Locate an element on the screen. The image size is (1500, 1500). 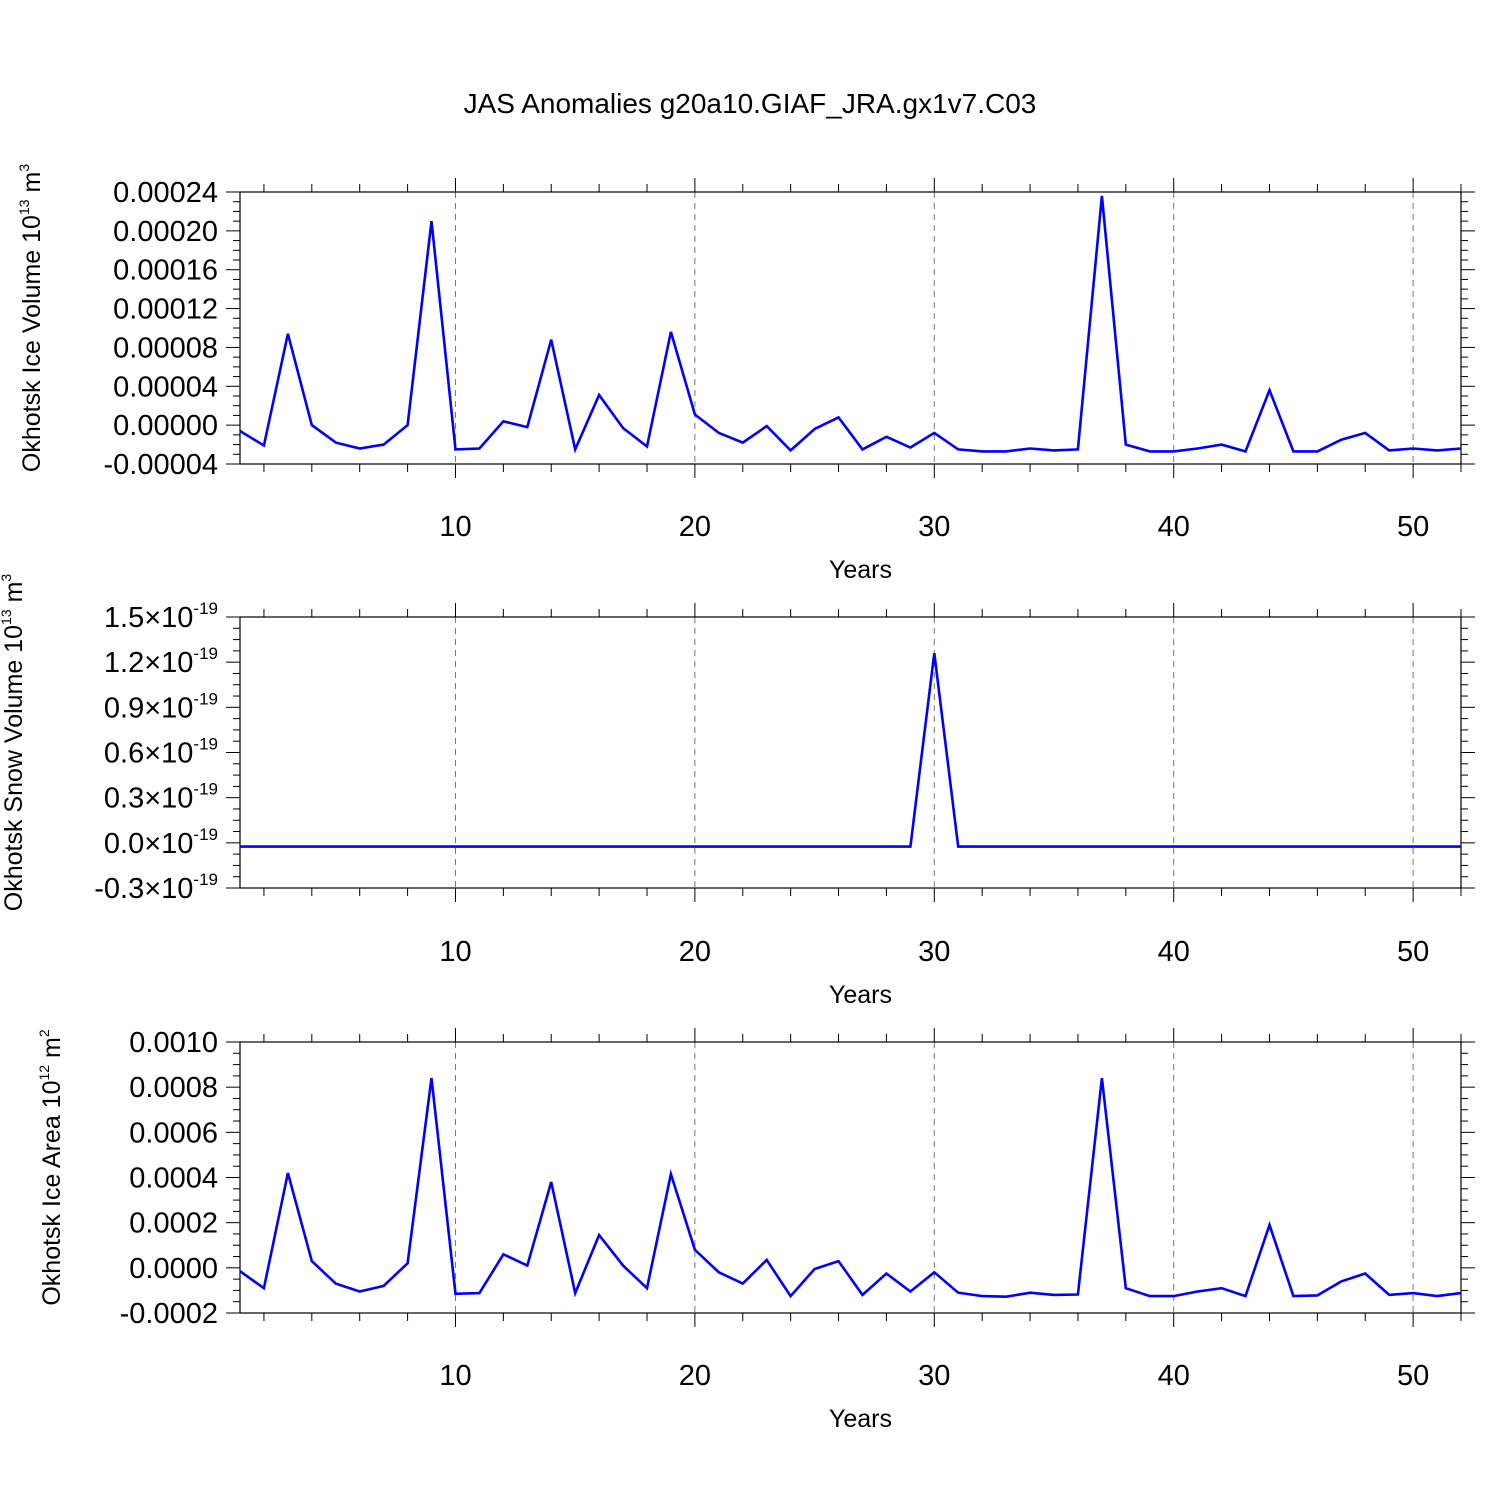
y-tick-label: 0.0010 is located at coordinates (173, 1043).